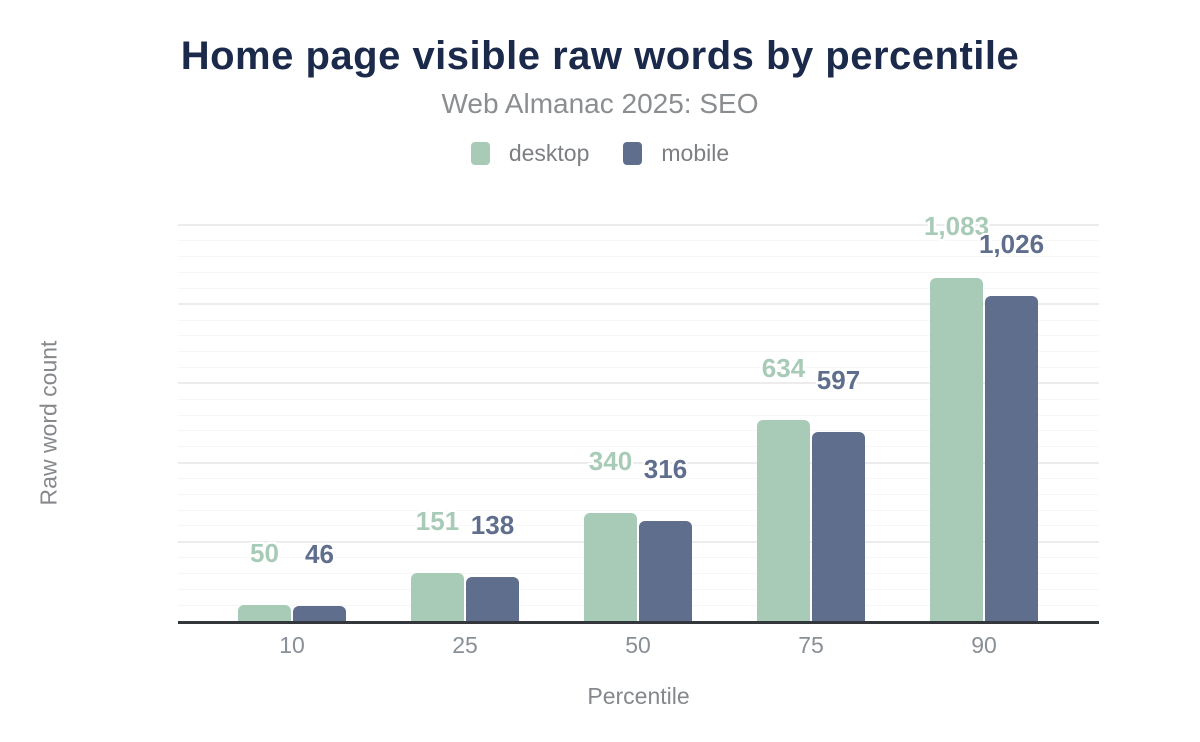  I want to click on x-tick-75: 75, so click(811, 645).